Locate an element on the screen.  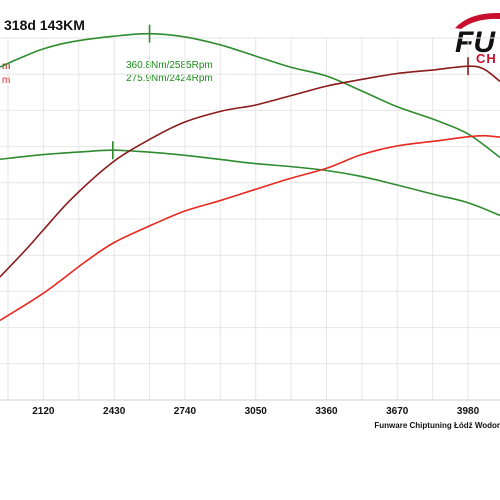
legend-fragment-2: m is located at coordinates (6, 80).